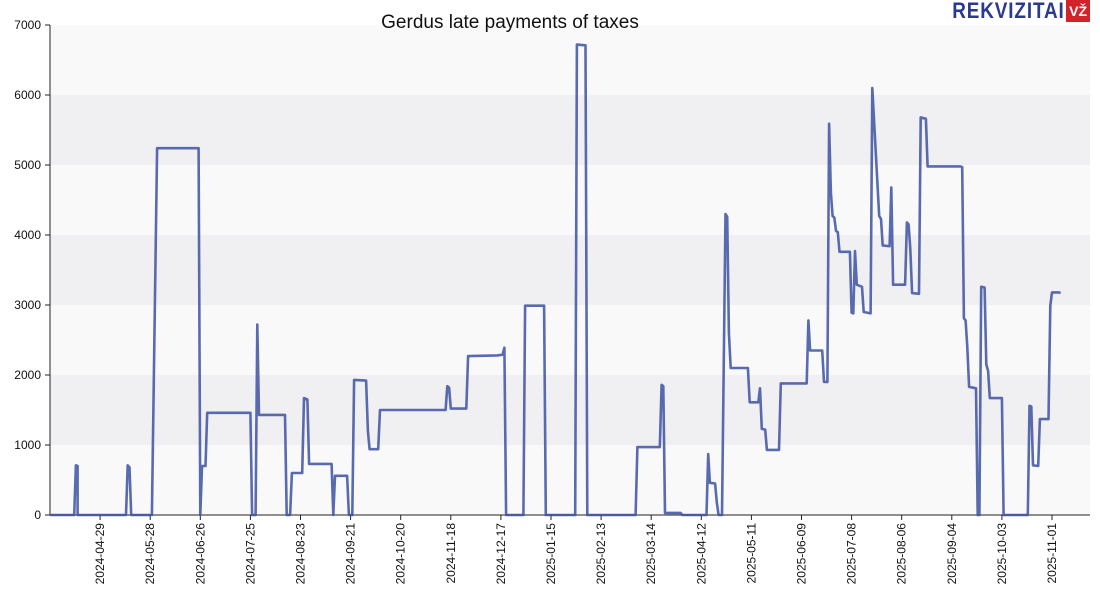 The width and height of the screenshot is (1100, 590). I want to click on x-tick-label: 2025-02-13, so click(601, 554).